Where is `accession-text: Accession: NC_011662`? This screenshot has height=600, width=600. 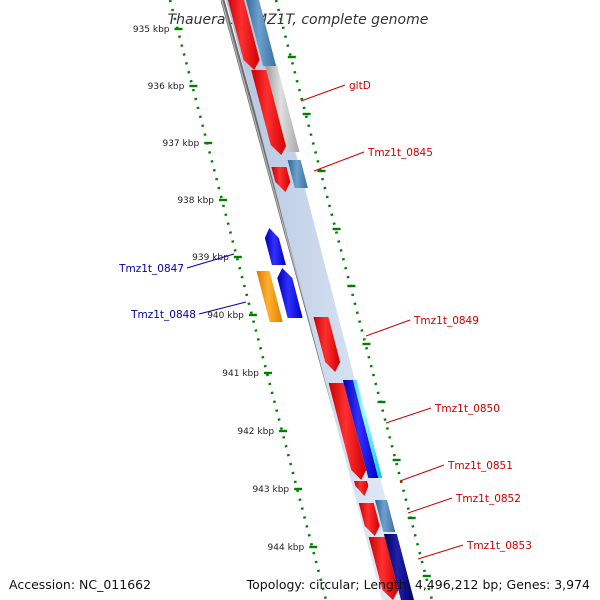 accession-text: Accession: NC_011662 is located at coordinates (80, 584).